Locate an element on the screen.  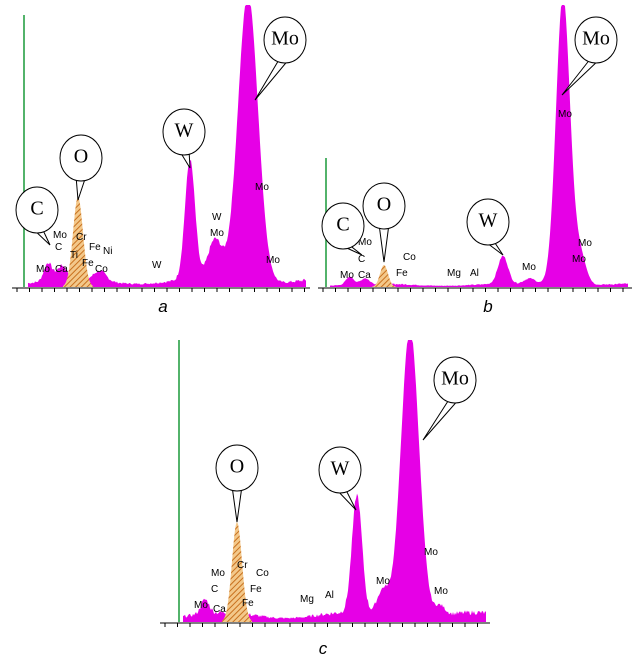
panel-caption: a is located at coordinates (162, 306).